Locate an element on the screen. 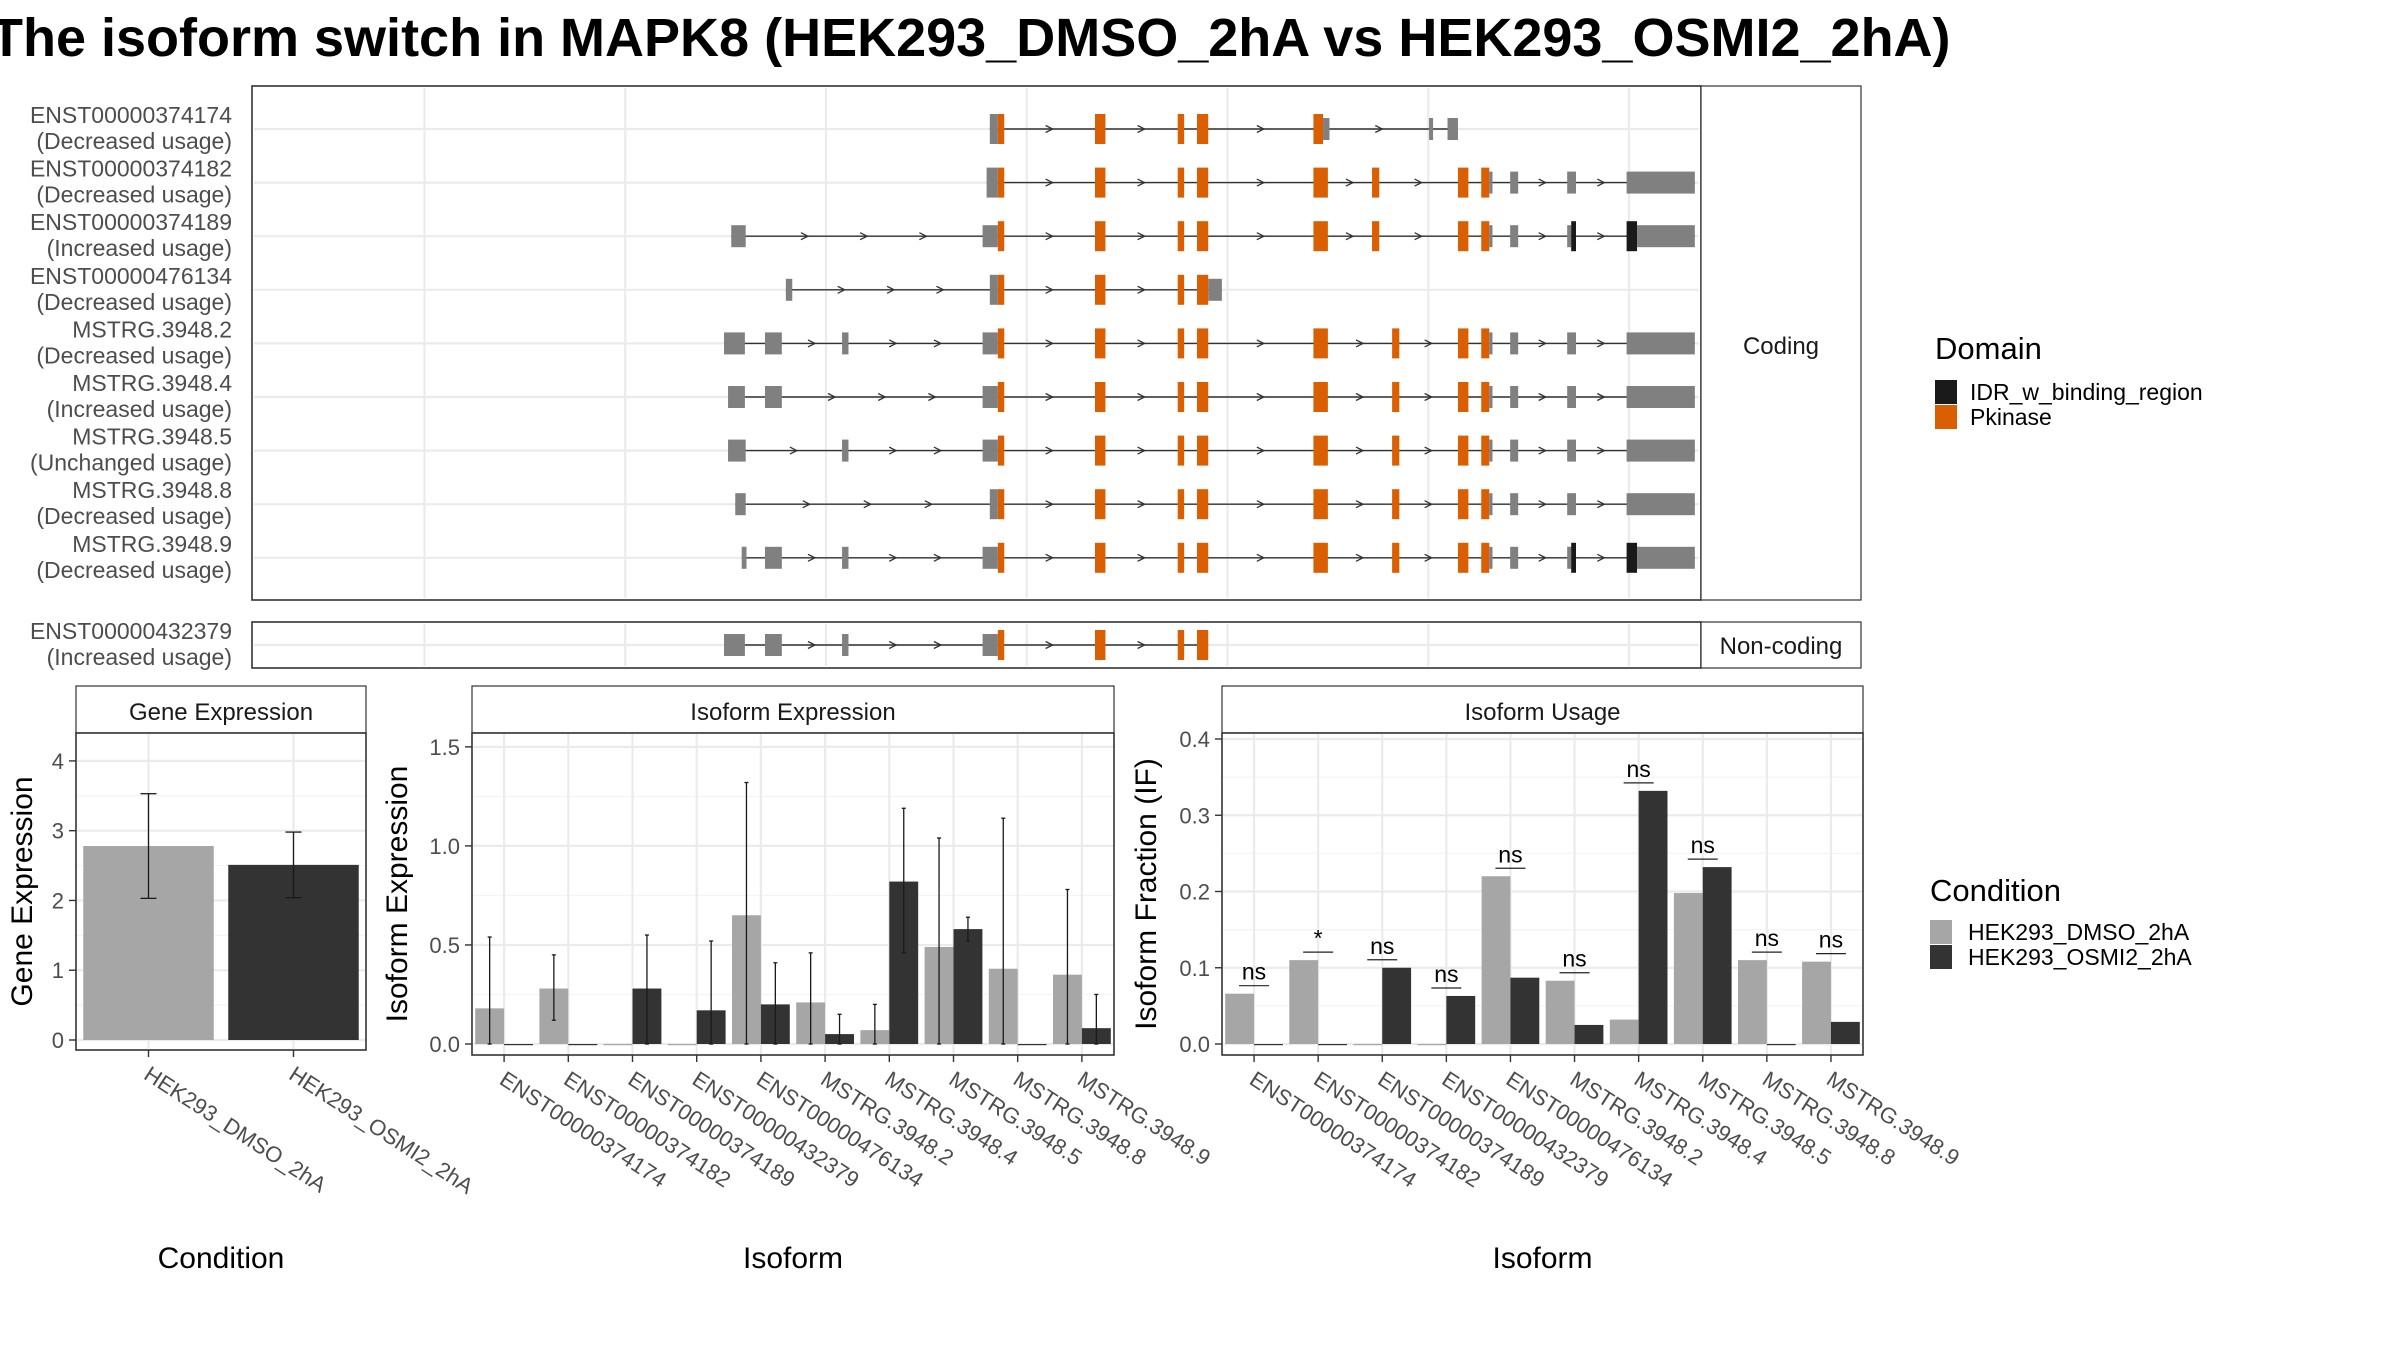 Image resolution: width=2400 pixels, height=1355 pixels. significance-label: ns is located at coordinates (1831, 940).